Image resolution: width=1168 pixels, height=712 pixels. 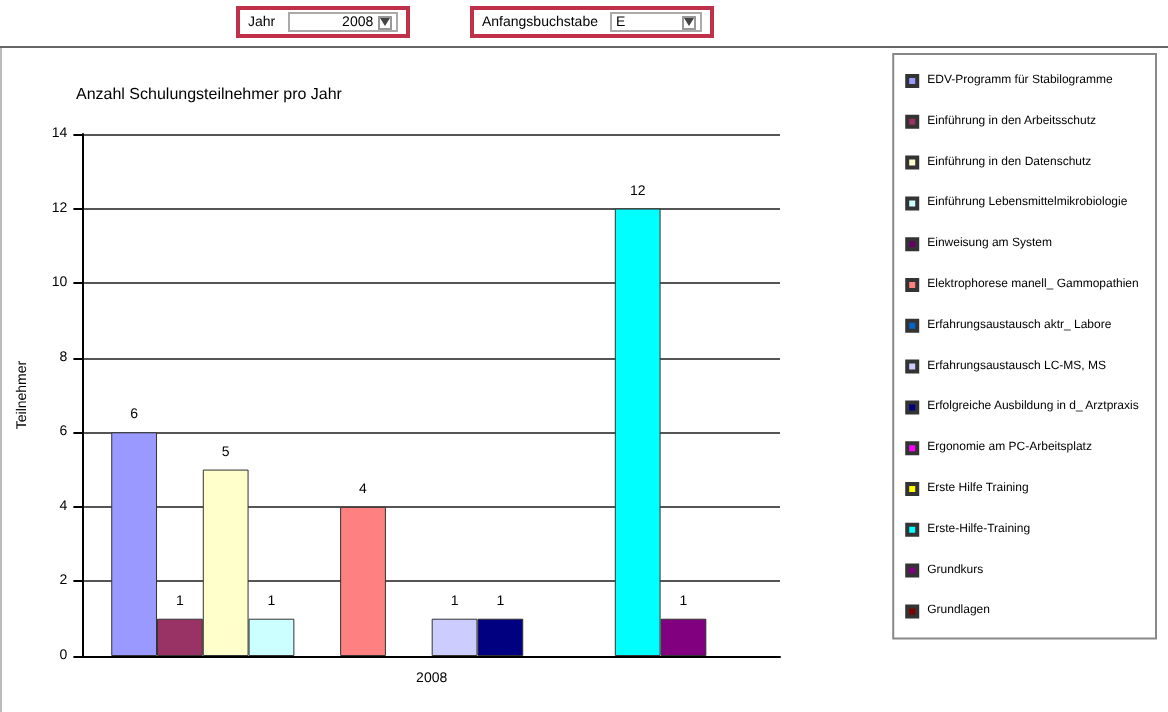 What do you see at coordinates (363, 581) in the screenshot?
I see `bar` at bounding box center [363, 581].